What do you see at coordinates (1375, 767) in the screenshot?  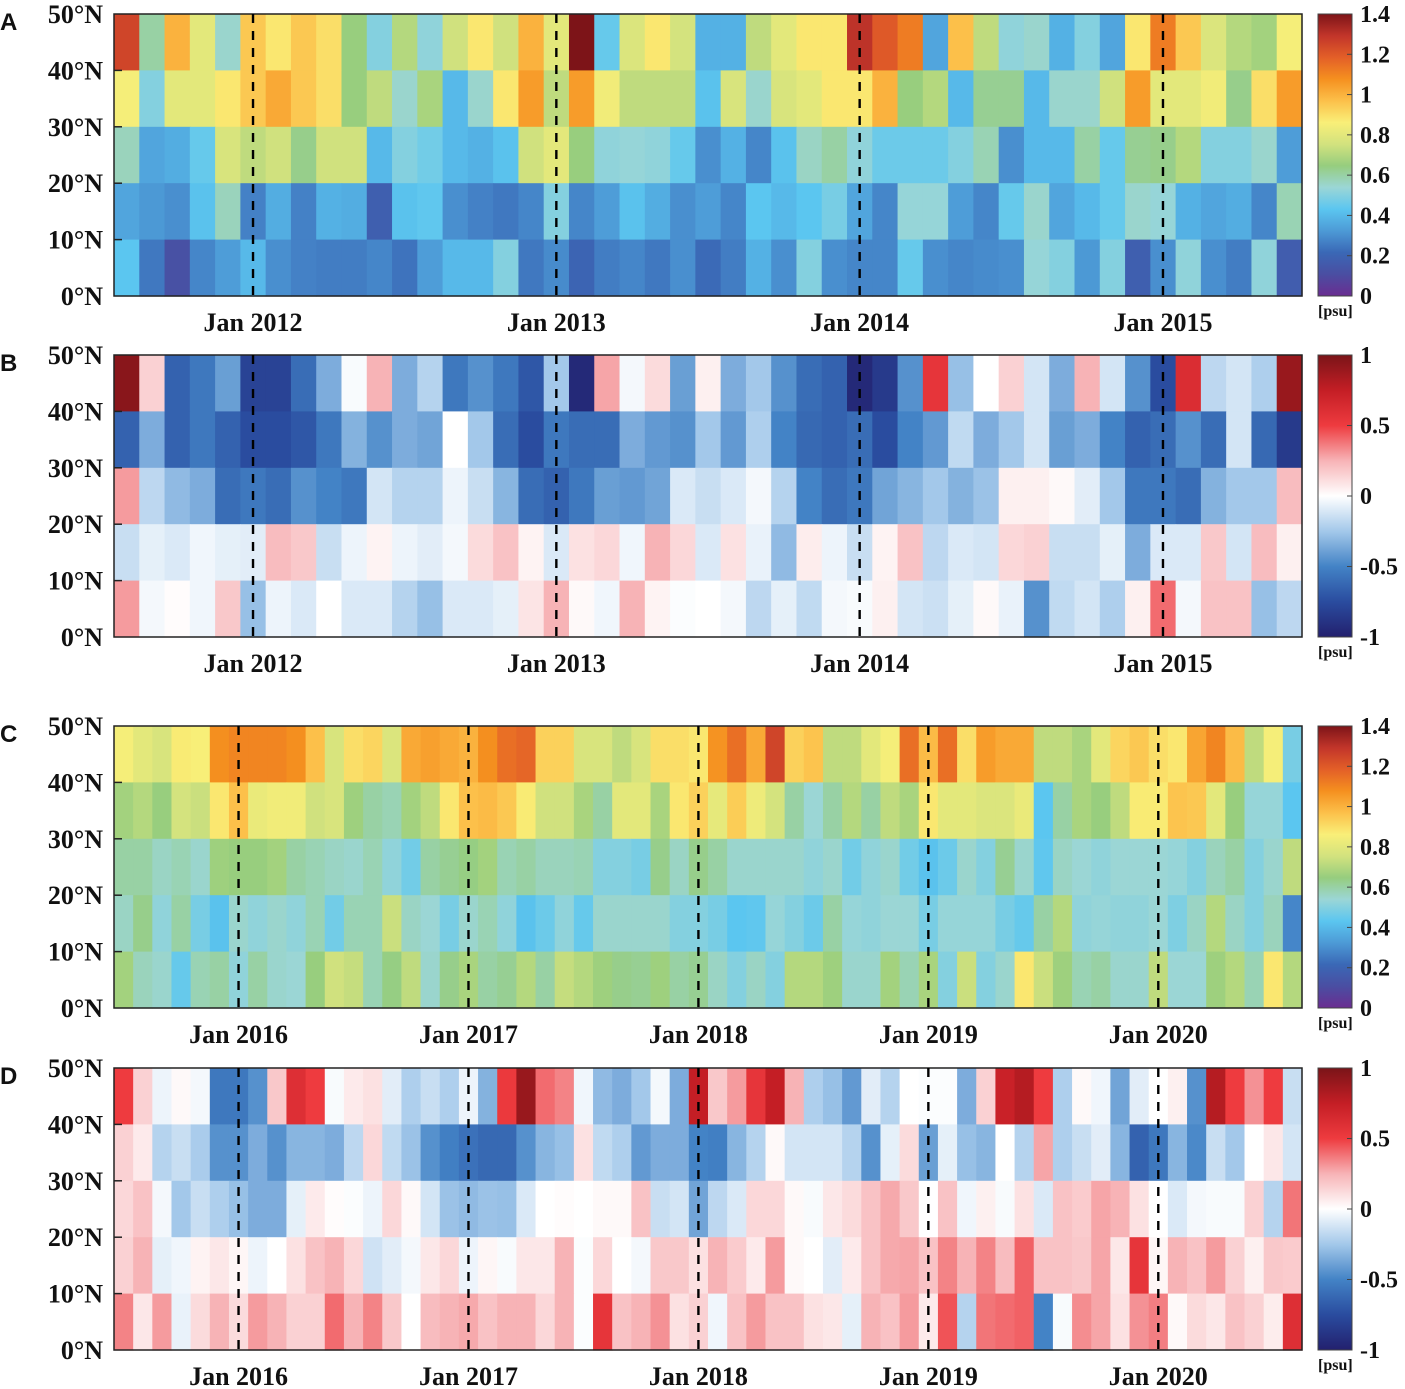 I see `colorbar-tick-label: 1.2` at bounding box center [1375, 767].